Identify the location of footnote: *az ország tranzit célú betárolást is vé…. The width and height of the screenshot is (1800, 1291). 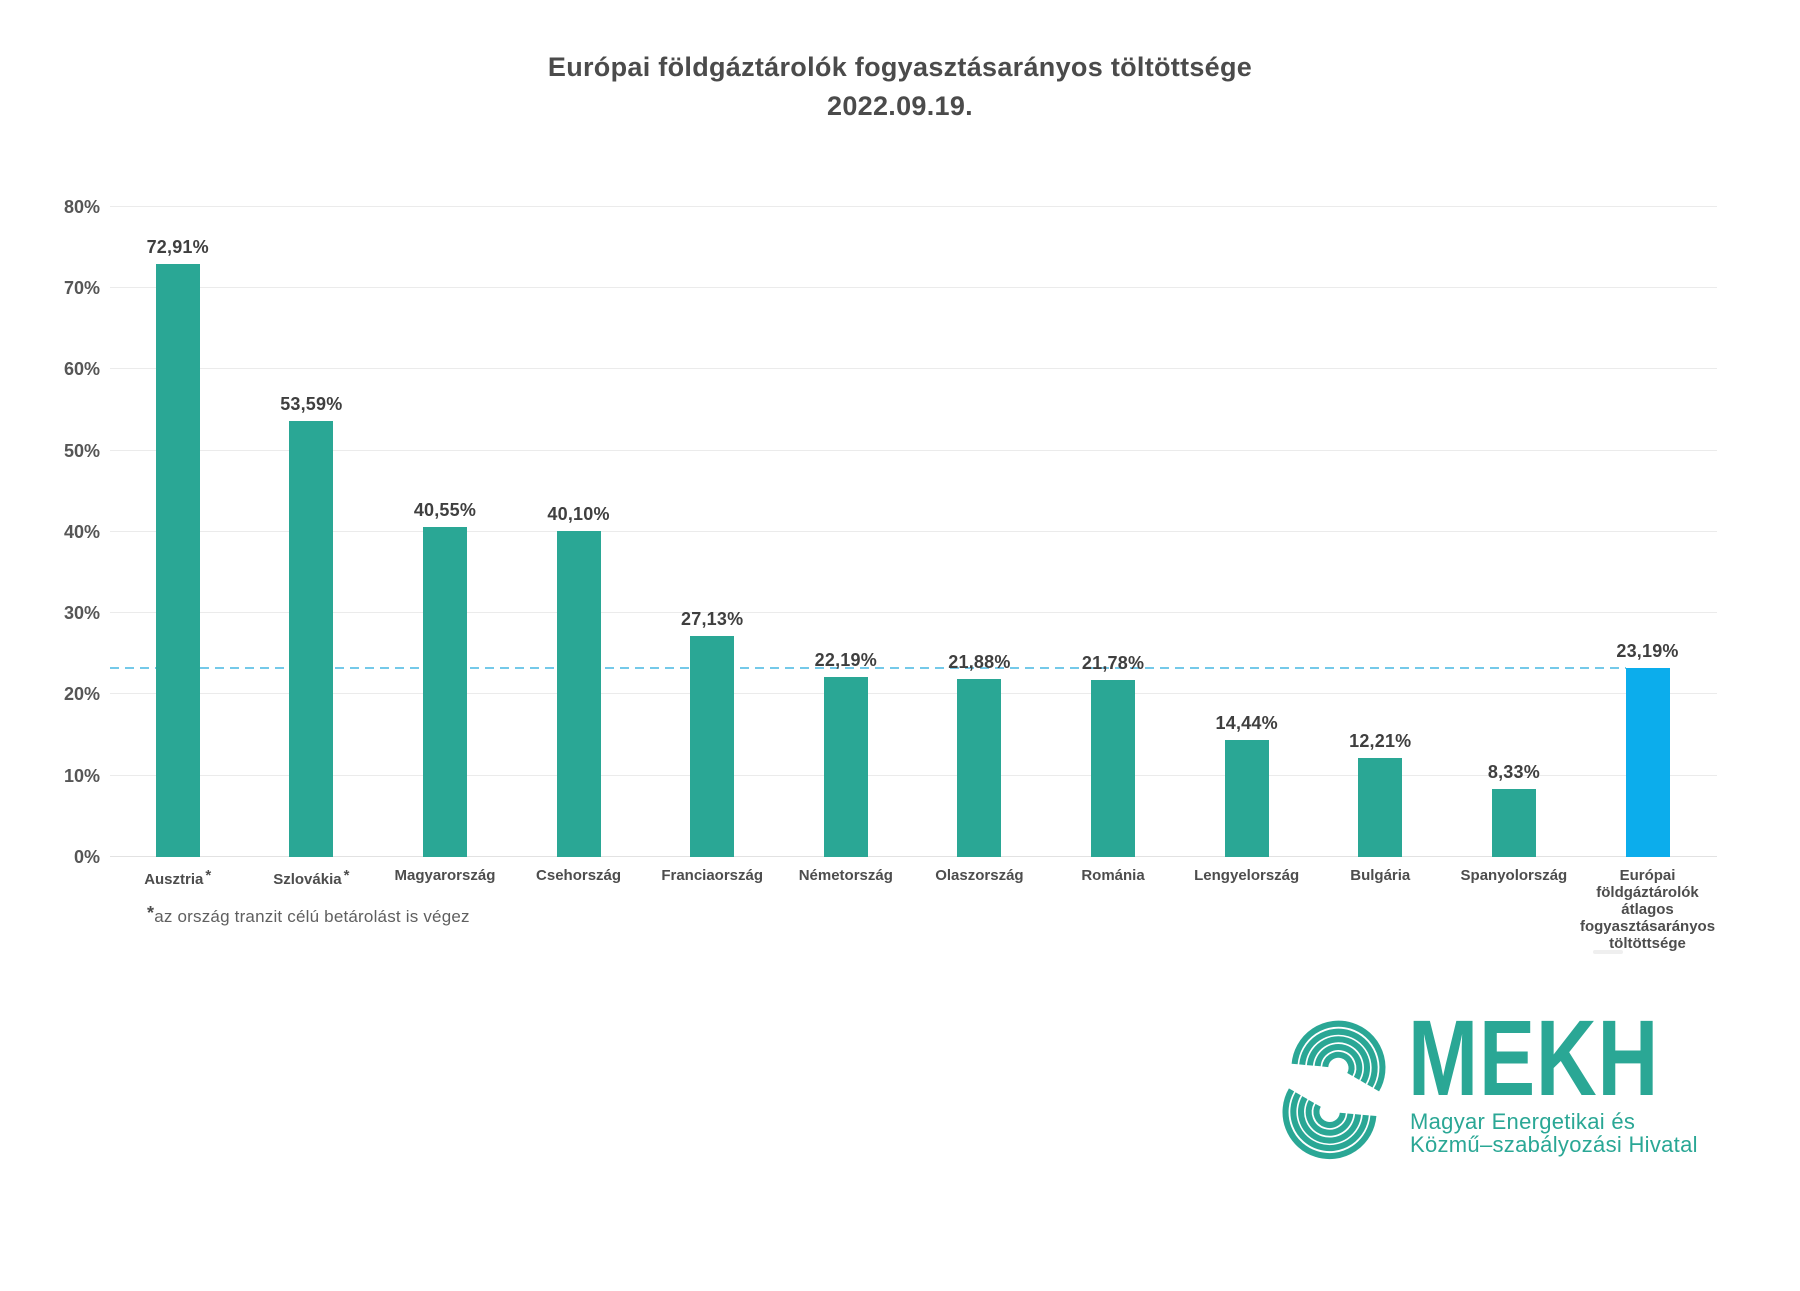
(308, 915).